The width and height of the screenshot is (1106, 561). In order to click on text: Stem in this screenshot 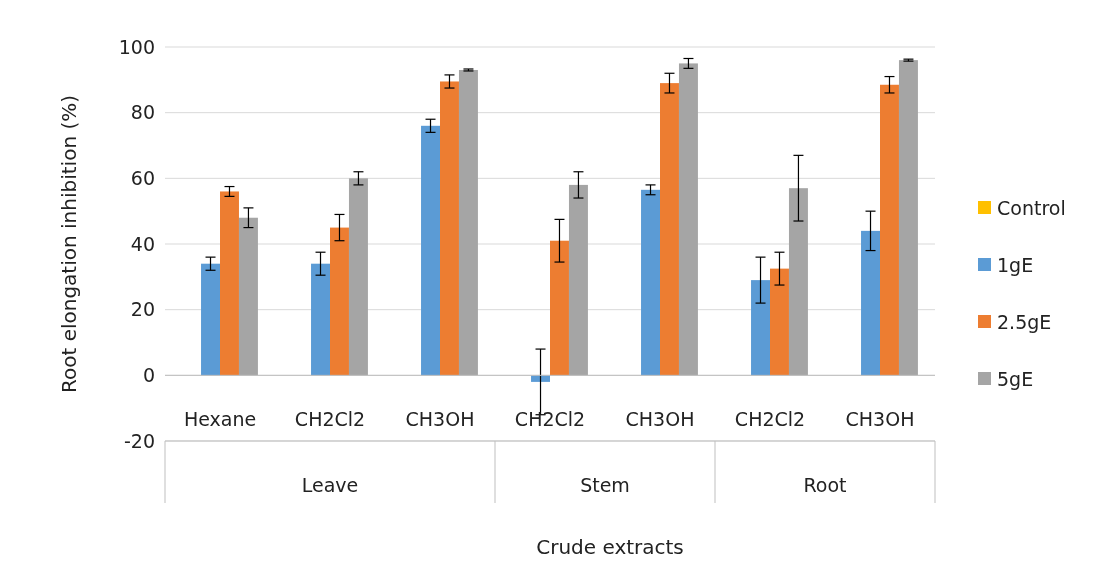, I will do `click(605, 485)`.